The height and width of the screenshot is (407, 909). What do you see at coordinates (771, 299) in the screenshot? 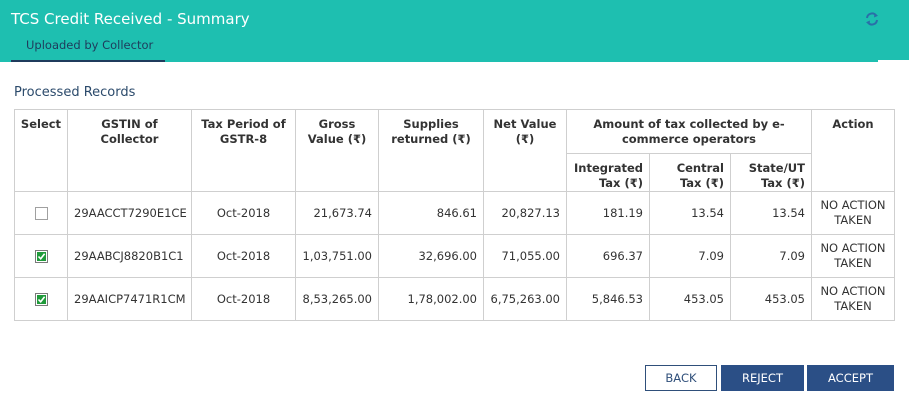
I see `state-ut-tax-cell: 453.05` at bounding box center [771, 299].